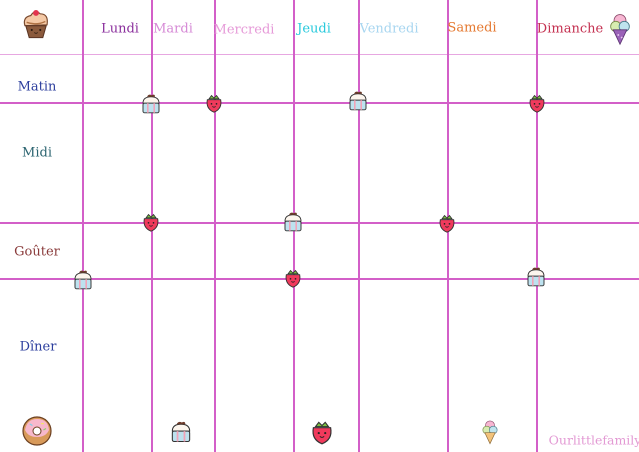 The image size is (639, 452). I want to click on day-header-thursday: Jeudi, so click(314, 29).